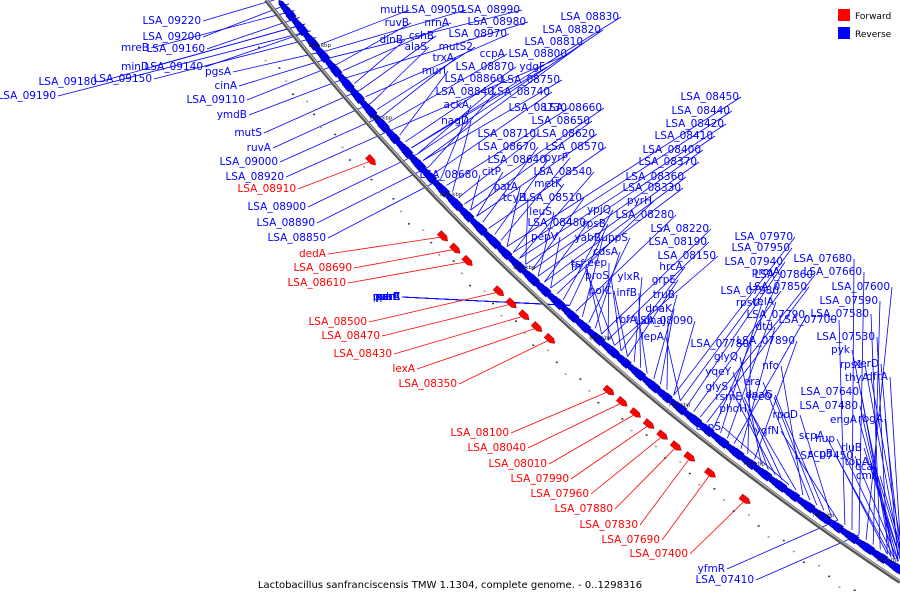 The image size is (900, 600). What do you see at coordinates (248, 133) in the screenshot?
I see `reverse-gene-label: mutS` at bounding box center [248, 133].